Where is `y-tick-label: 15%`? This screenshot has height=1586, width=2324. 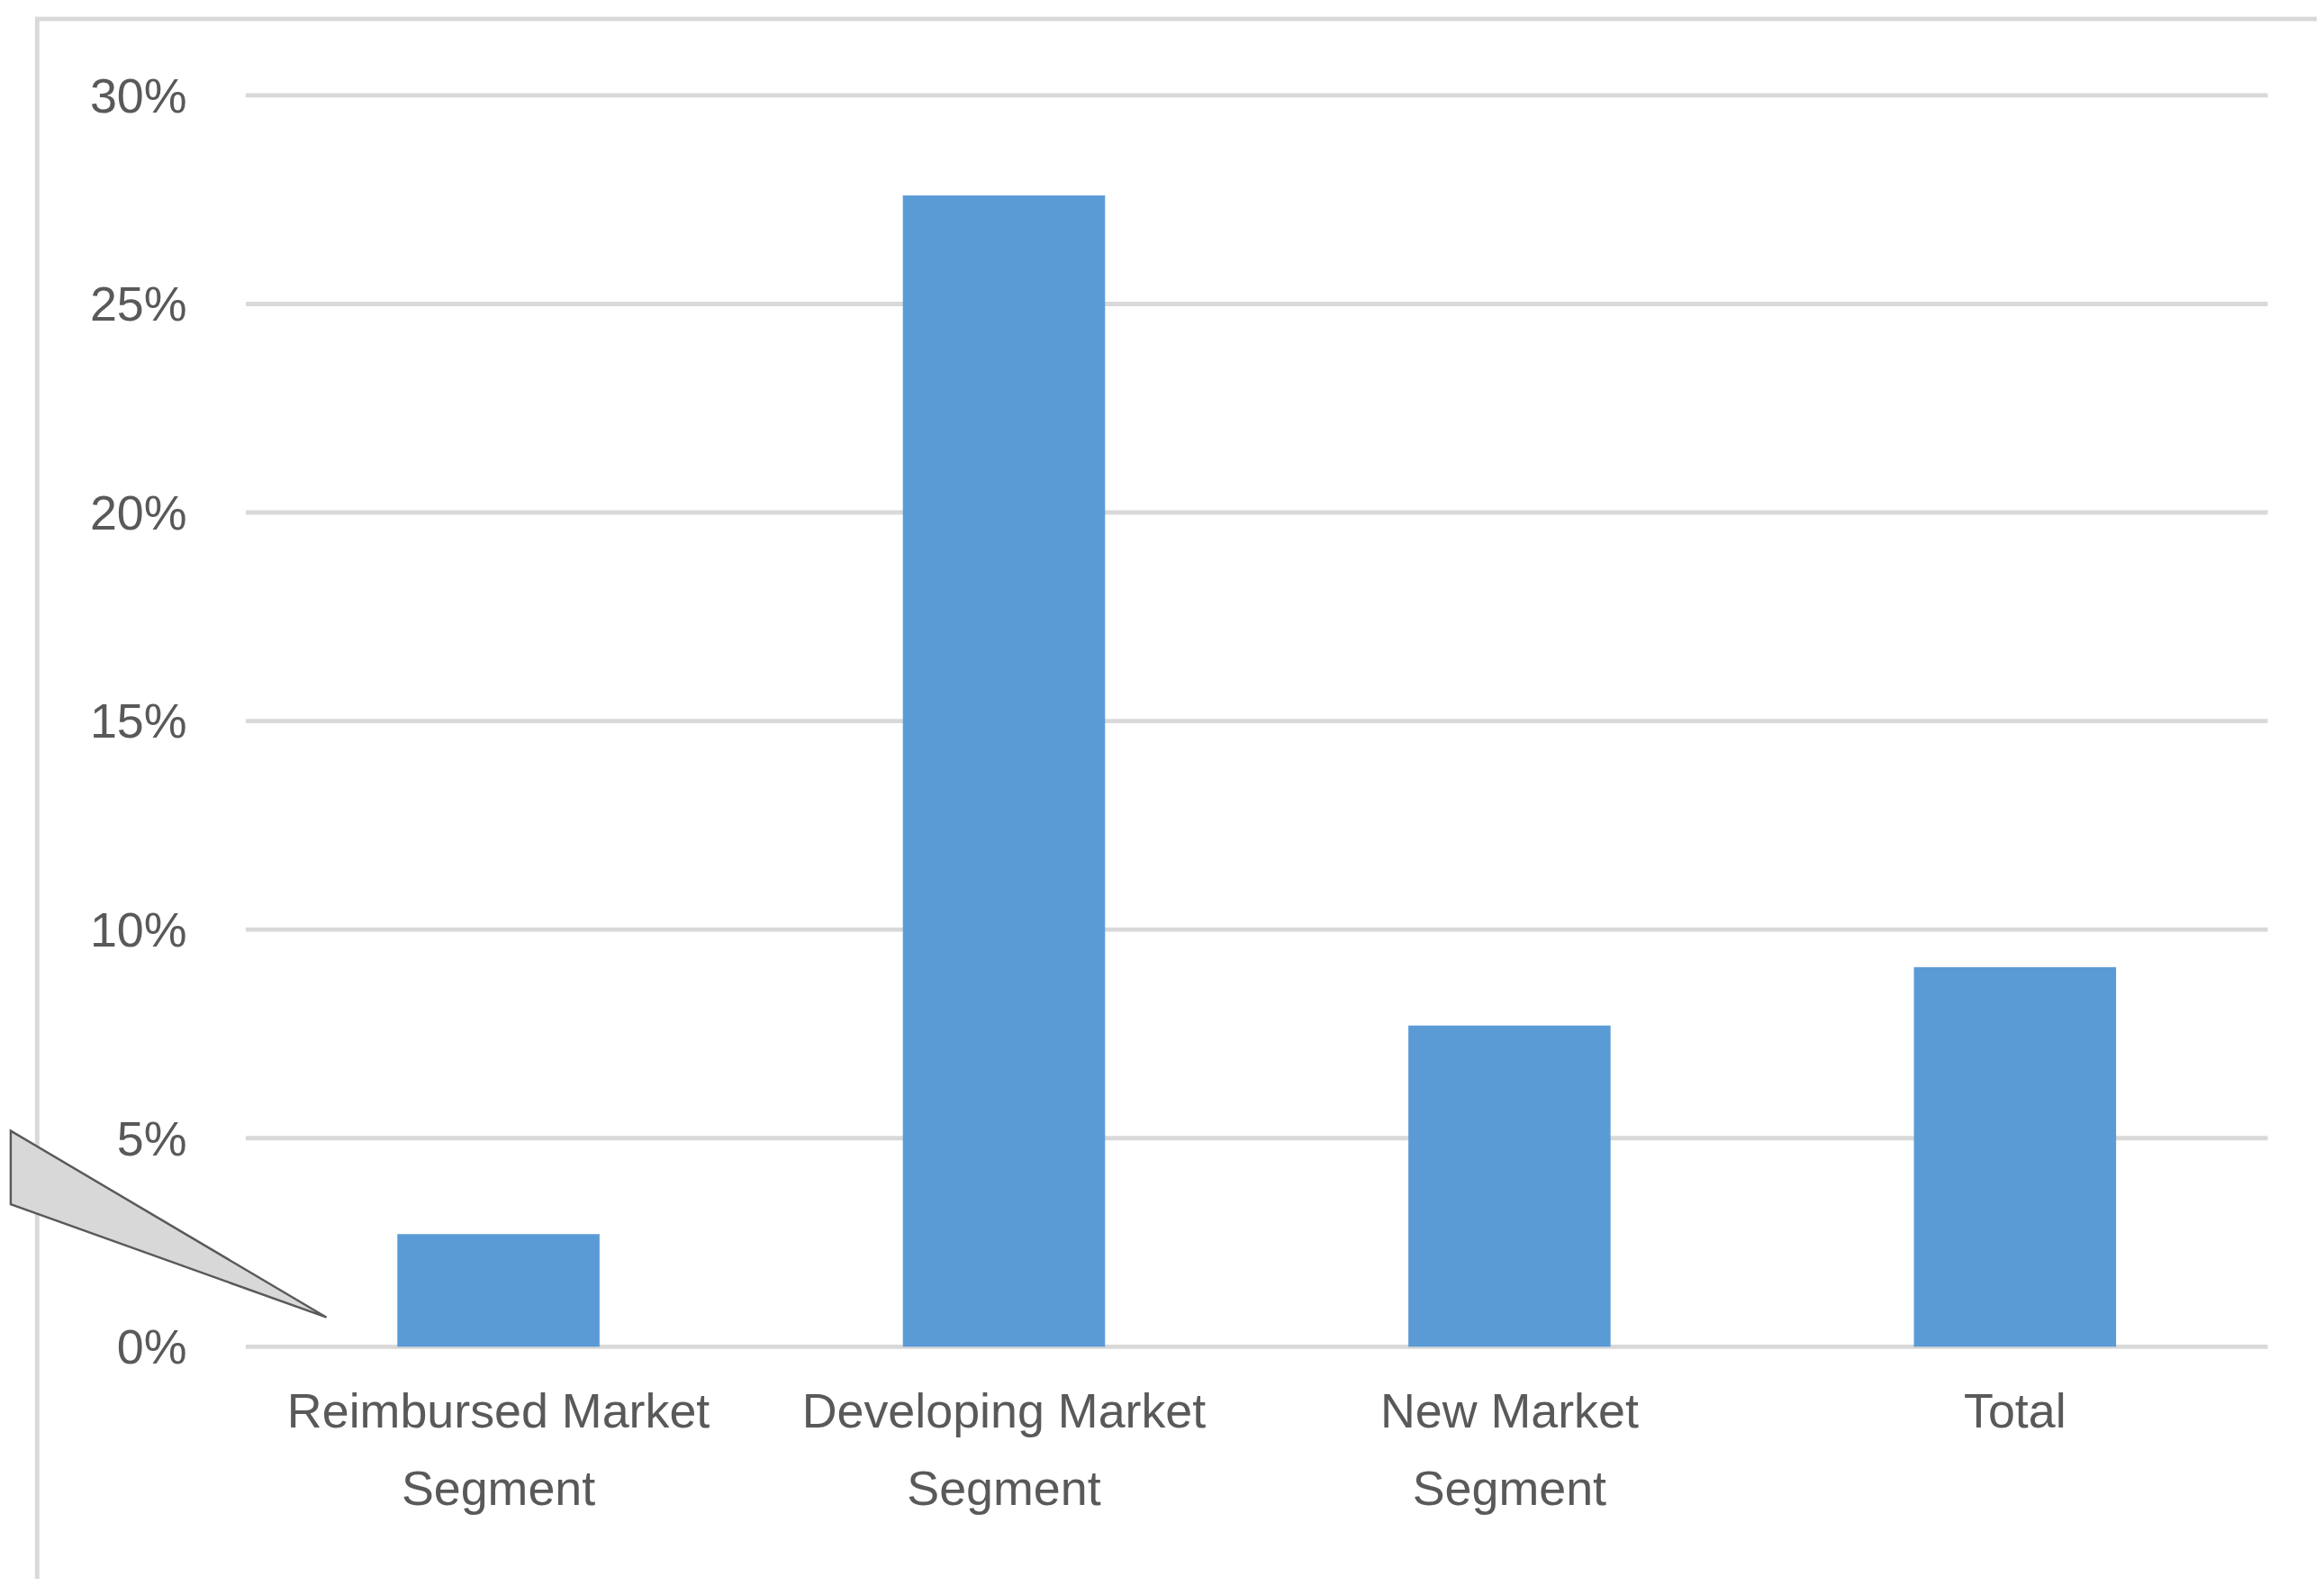
y-tick-label: 15% is located at coordinates (138, 720).